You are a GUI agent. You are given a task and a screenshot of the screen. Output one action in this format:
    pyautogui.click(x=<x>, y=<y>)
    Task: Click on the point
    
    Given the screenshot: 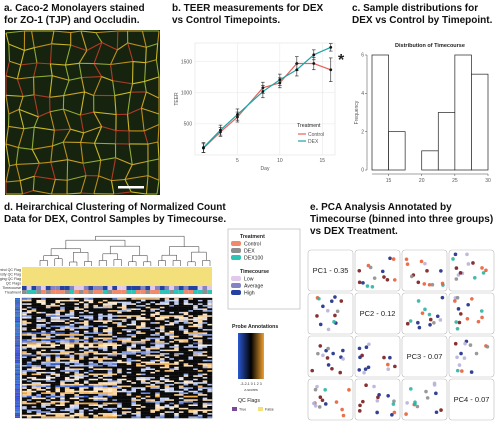 What is the action you would take?
    pyautogui.click(x=203, y=147)
    